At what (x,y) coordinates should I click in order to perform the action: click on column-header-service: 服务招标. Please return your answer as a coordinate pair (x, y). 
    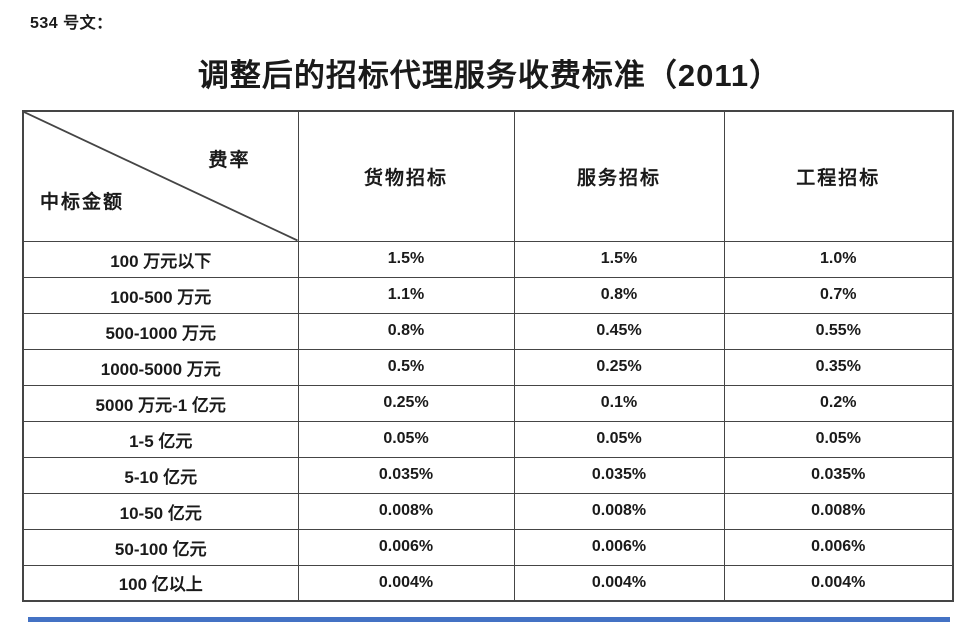
    Looking at the image, I should click on (619, 176).